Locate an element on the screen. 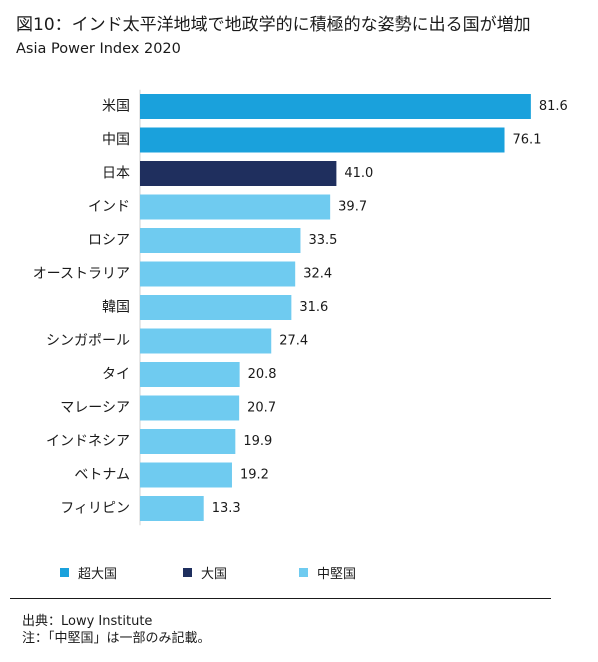  chart-title: 図10：インド太平洋地域で地政学的に積極的な姿勢に出る国が増加 is located at coordinates (273, 25).